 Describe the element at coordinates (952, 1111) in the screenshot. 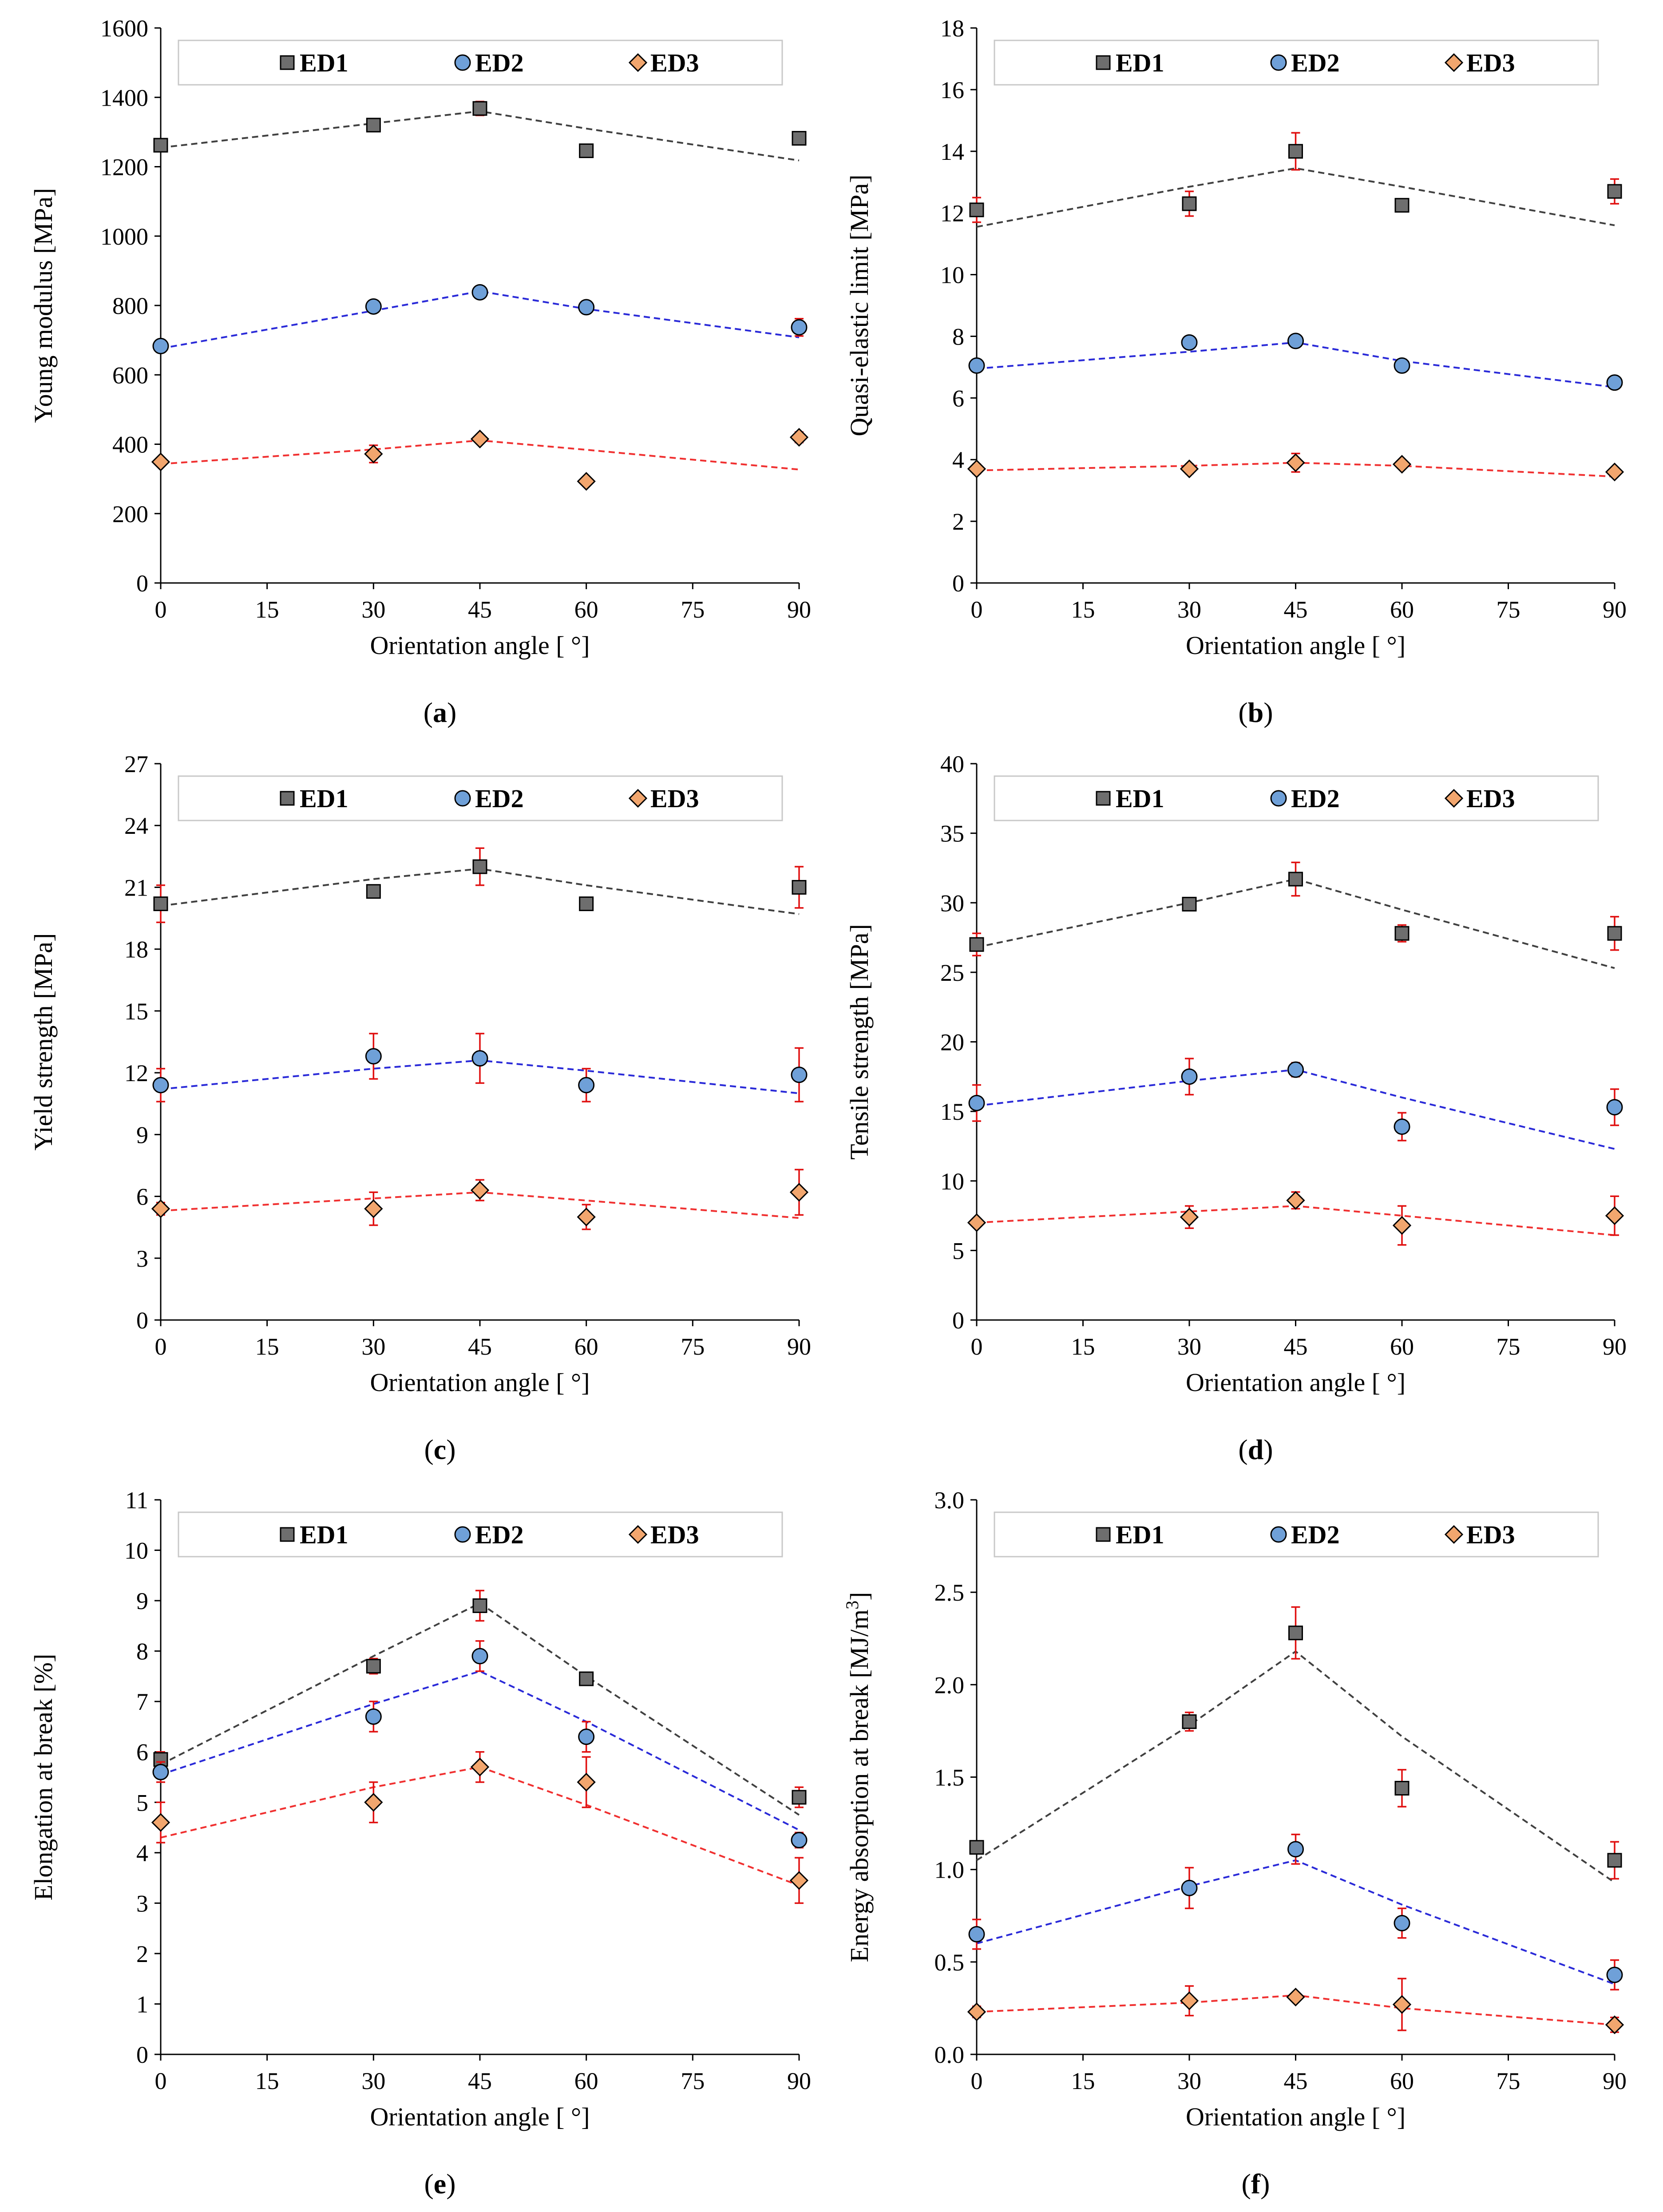

I see `y-tick-label: 15` at that location.